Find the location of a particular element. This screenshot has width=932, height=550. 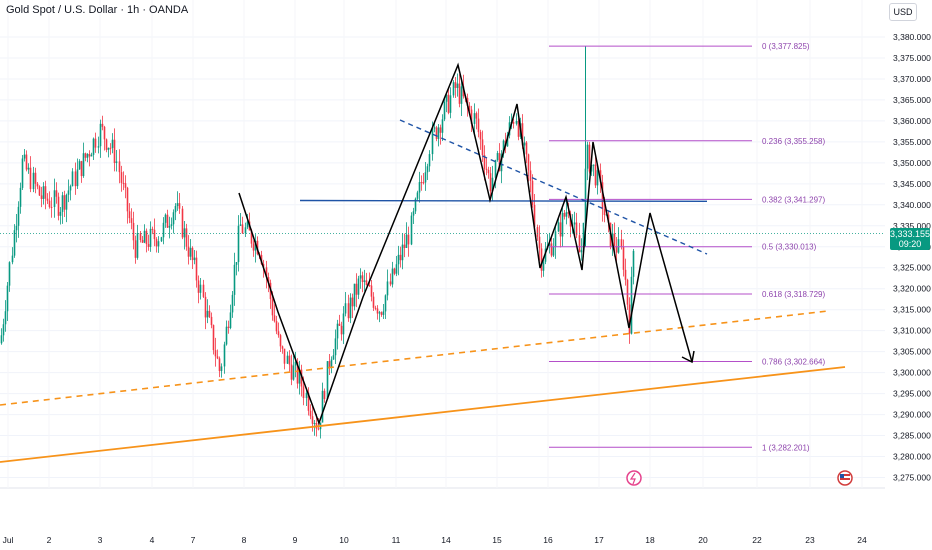

price-tick-label: 3,375.000 is located at coordinates (912, 58).